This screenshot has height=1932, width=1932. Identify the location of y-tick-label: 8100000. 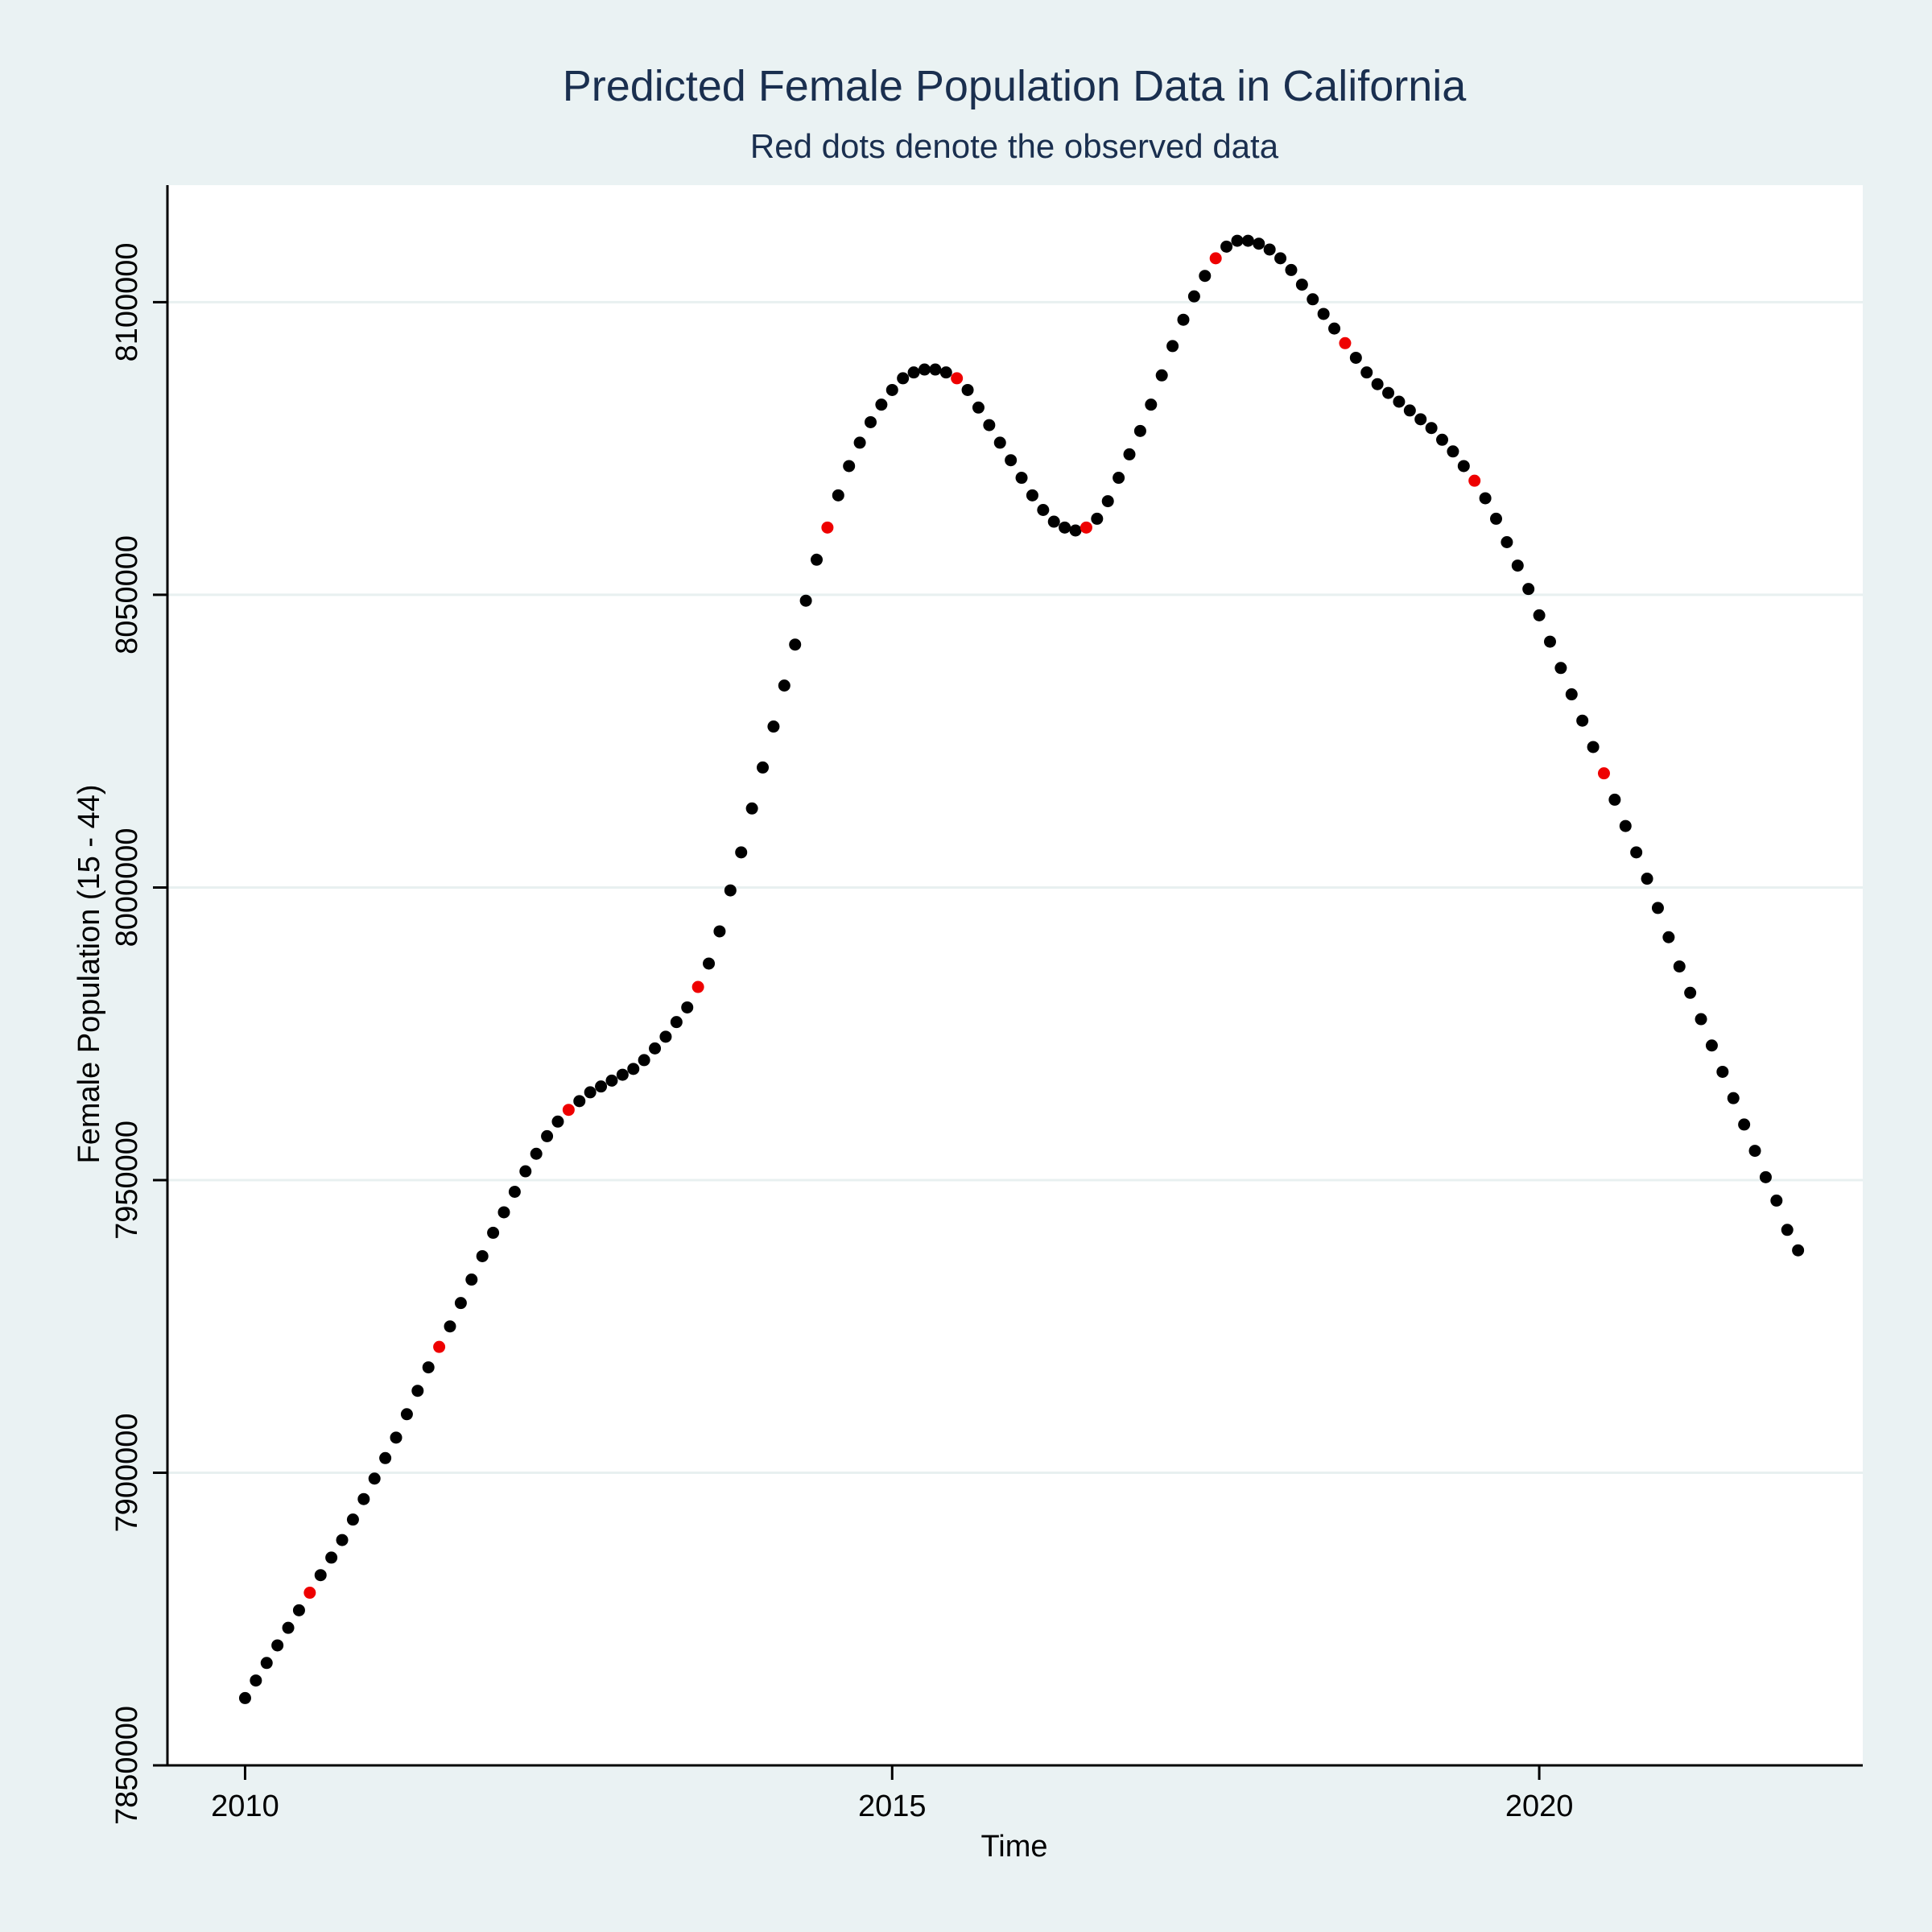
(127, 301).